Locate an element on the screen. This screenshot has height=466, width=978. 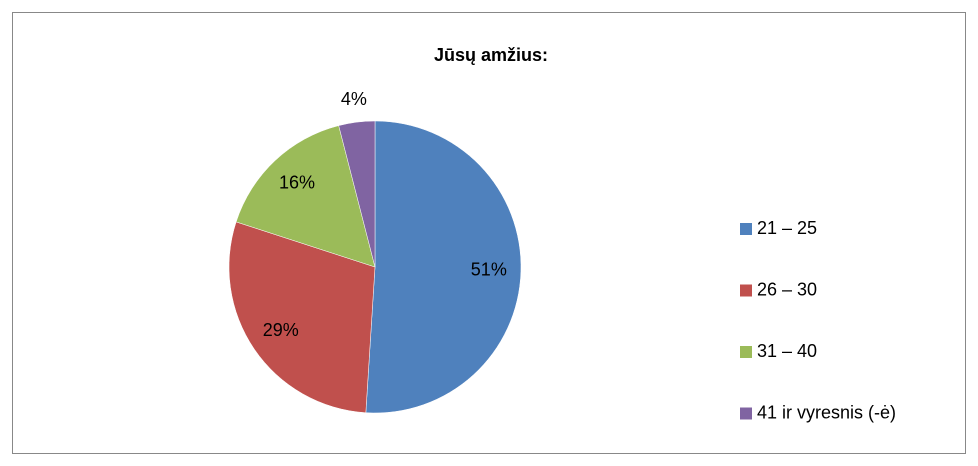
data-label: 4% is located at coordinates (354, 99).